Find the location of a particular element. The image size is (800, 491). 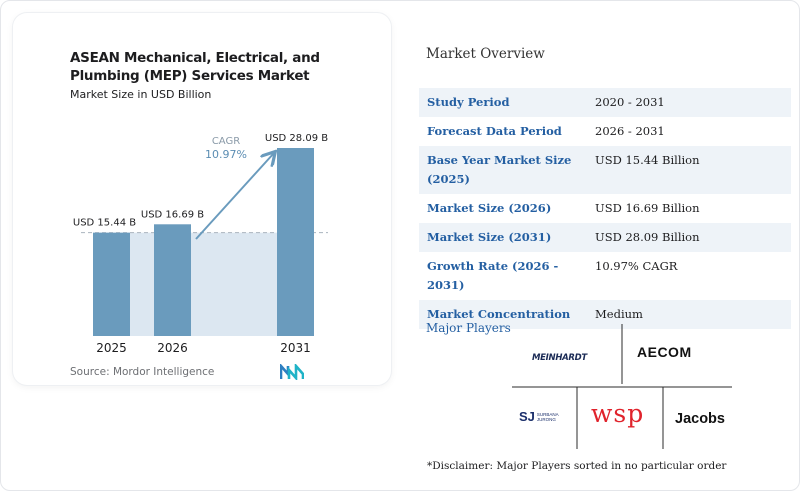

surbana-line1: SURBANA is located at coordinates (547, 414).